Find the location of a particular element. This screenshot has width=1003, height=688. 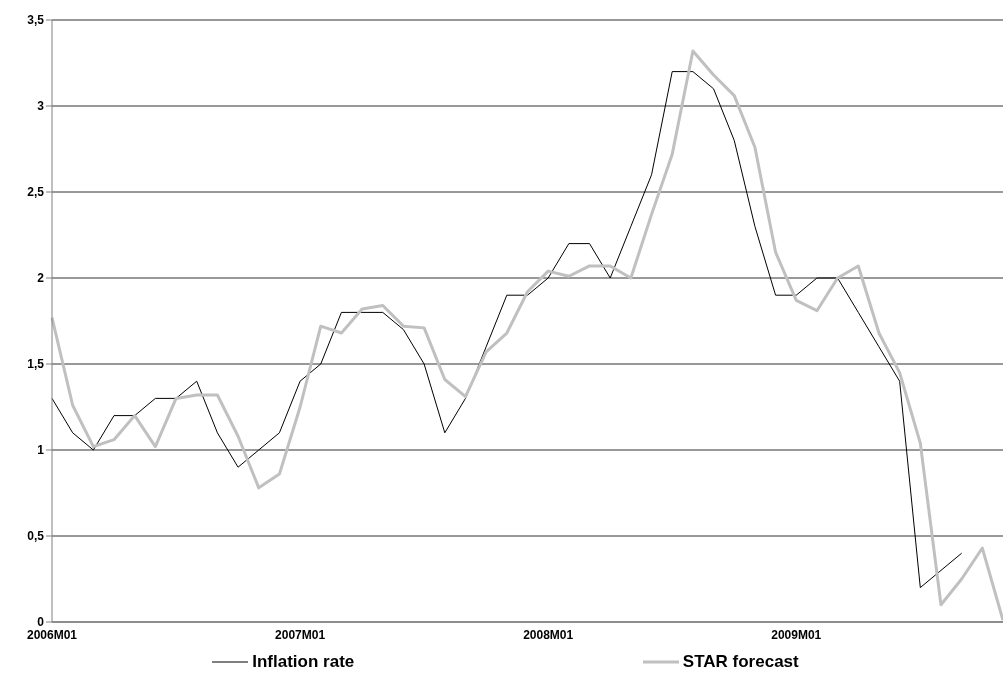

y-tick-label: 3 is located at coordinates (41, 106).